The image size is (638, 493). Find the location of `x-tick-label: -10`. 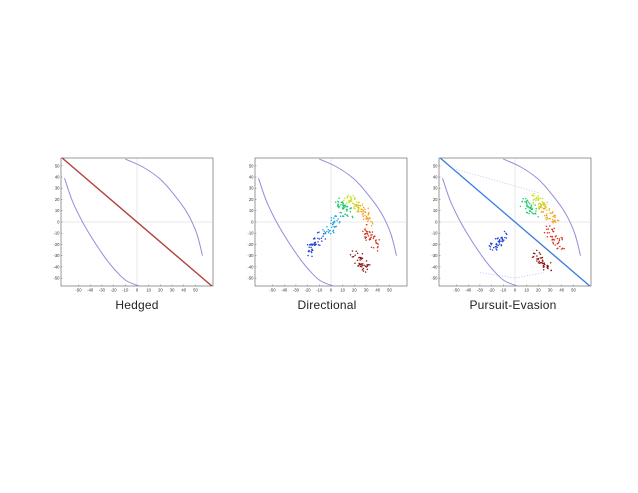

x-tick-label: -10 is located at coordinates (503, 290).